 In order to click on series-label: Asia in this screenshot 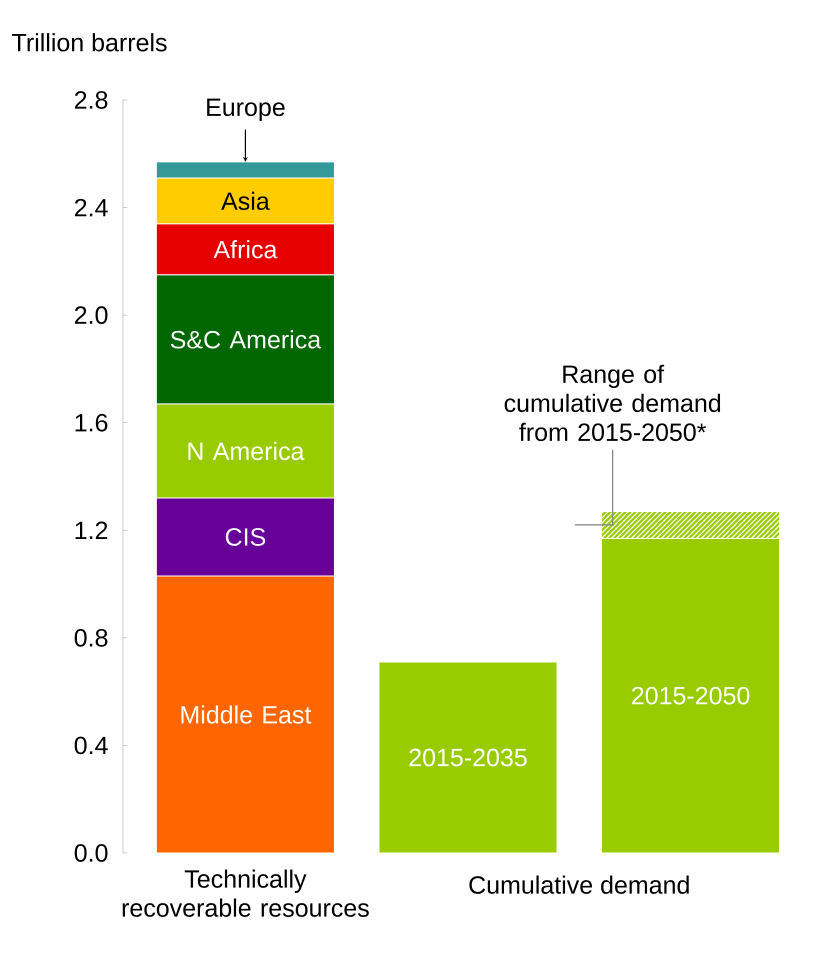, I will do `click(245, 201)`.